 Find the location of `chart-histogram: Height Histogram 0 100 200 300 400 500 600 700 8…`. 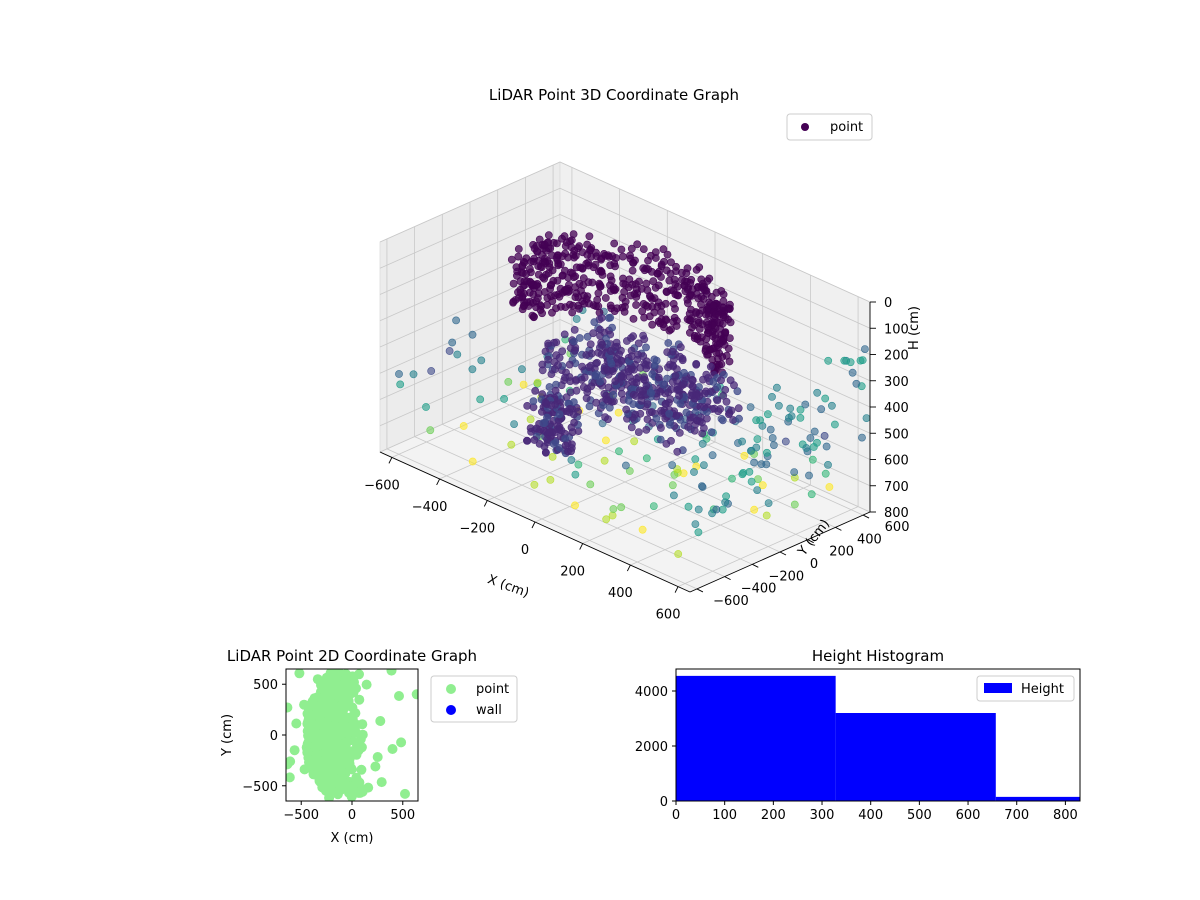

chart-histogram: Height Histogram 0 100 200 300 400 500 600 700 8… is located at coordinates (858, 735).